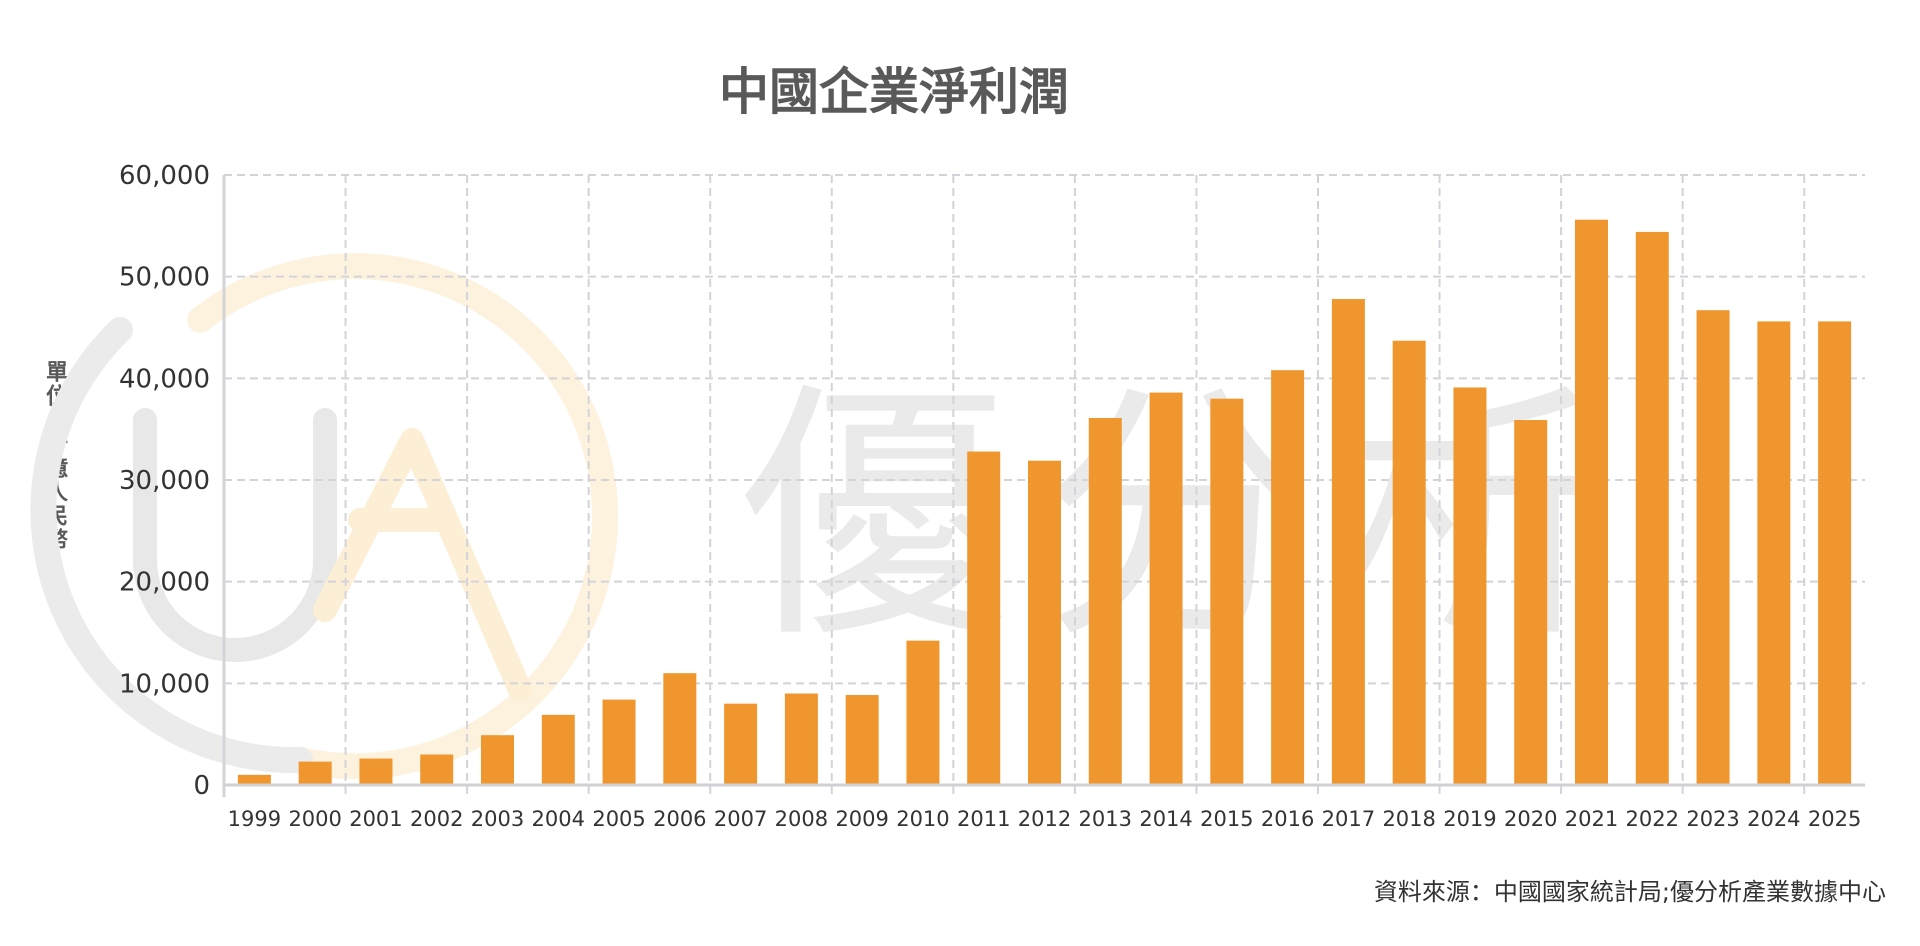 This screenshot has height=946, width=1920. I want to click on bar-2005, so click(619, 742).